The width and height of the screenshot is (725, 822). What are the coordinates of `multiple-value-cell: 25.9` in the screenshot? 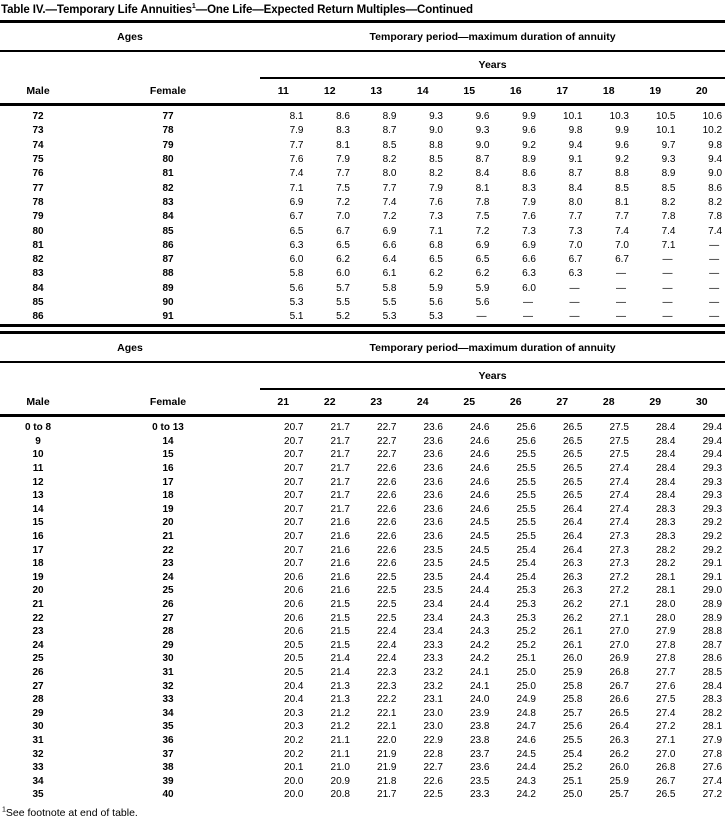 It's located at (573, 672).